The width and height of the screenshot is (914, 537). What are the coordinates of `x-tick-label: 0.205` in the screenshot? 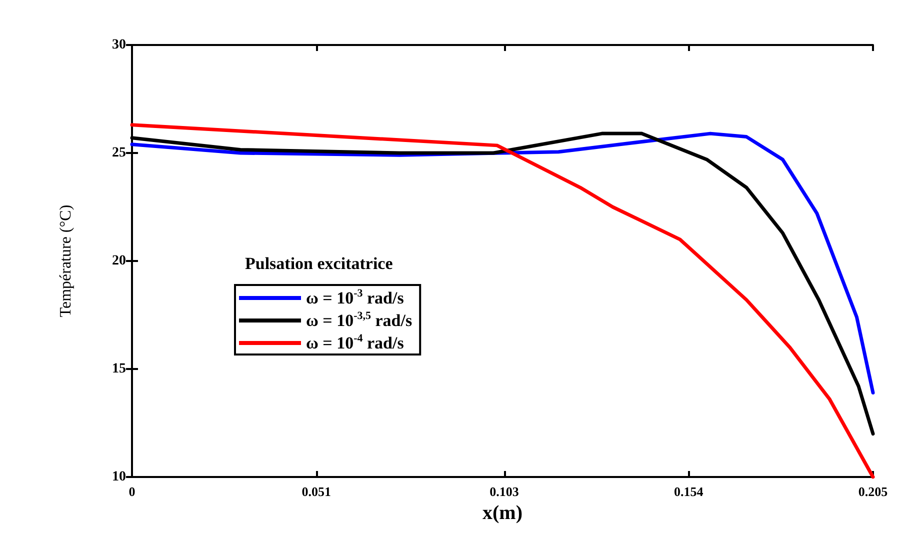 It's located at (873, 491).